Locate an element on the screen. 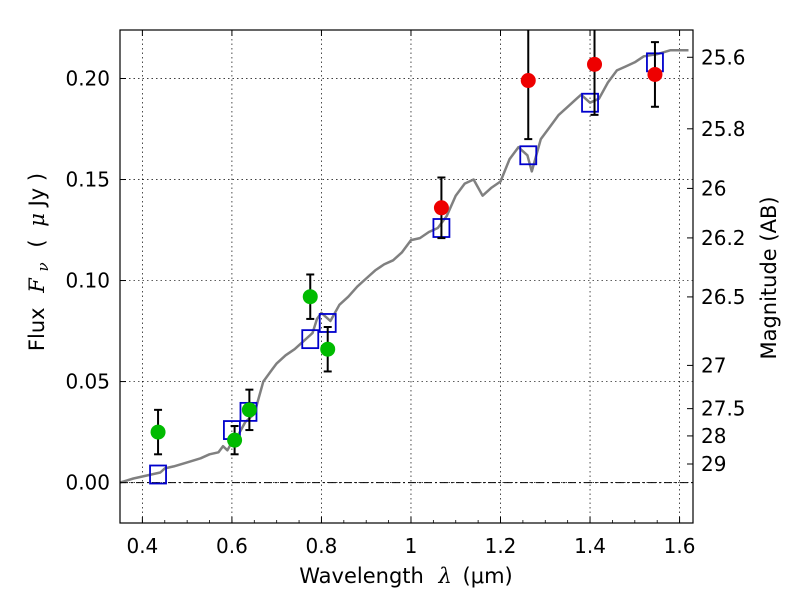  y2-tick-label: 26 is located at coordinates (713, 188).